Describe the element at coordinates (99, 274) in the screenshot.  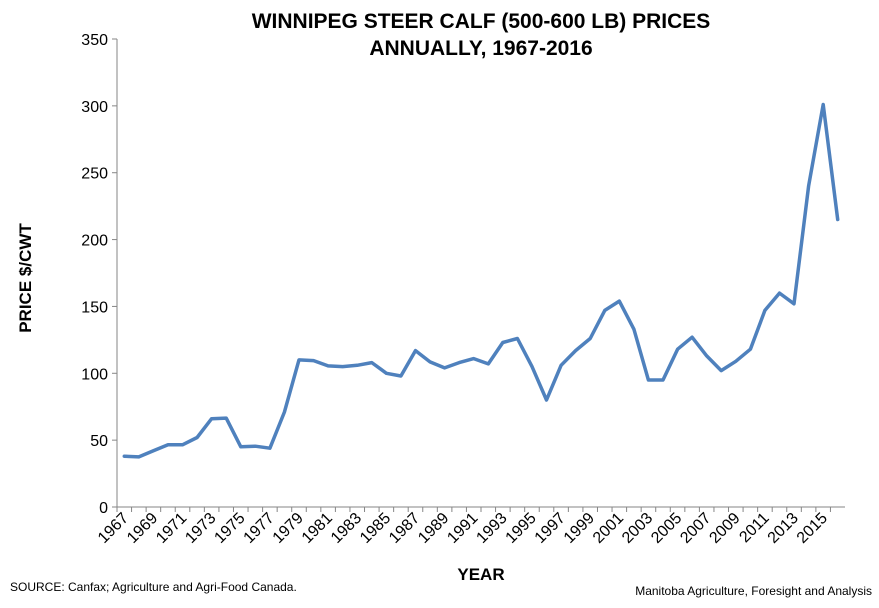
I see `y-axis: 0 50 100 150 200 250 300 350` at that location.